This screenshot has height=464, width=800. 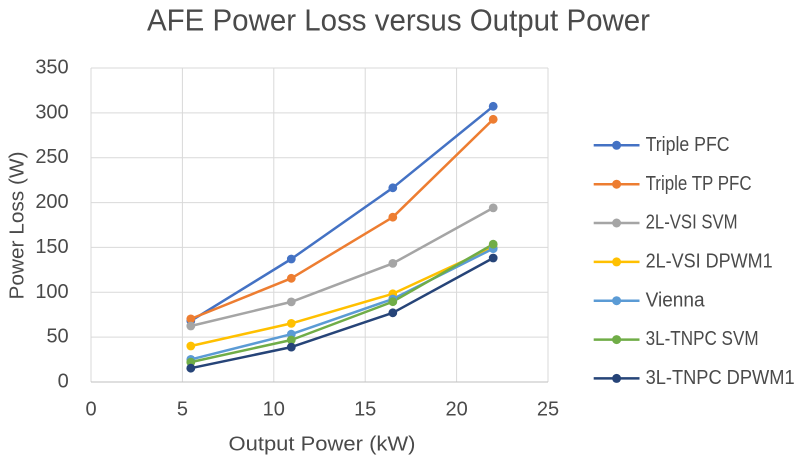 What do you see at coordinates (365, 409) in the screenshot?
I see `svg-text: 15` at bounding box center [365, 409].